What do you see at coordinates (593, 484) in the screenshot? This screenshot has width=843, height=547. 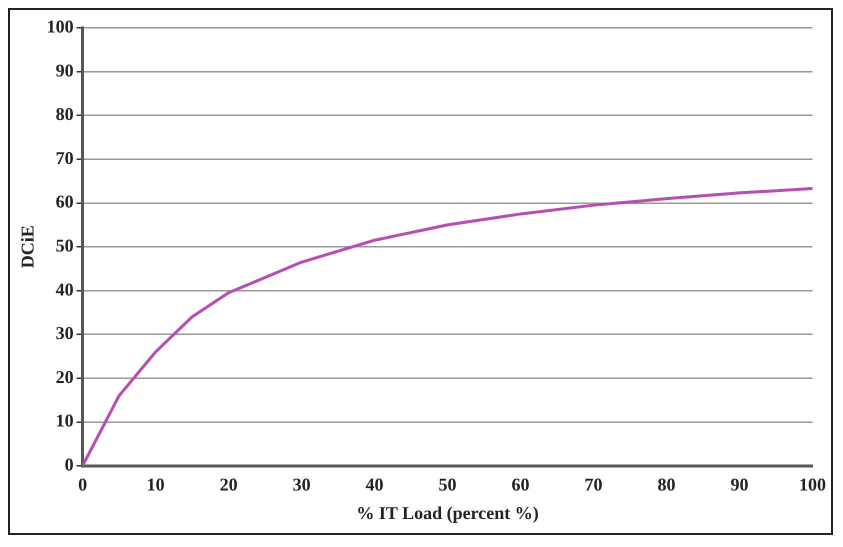 I see `x-tick-label: 70` at bounding box center [593, 484].